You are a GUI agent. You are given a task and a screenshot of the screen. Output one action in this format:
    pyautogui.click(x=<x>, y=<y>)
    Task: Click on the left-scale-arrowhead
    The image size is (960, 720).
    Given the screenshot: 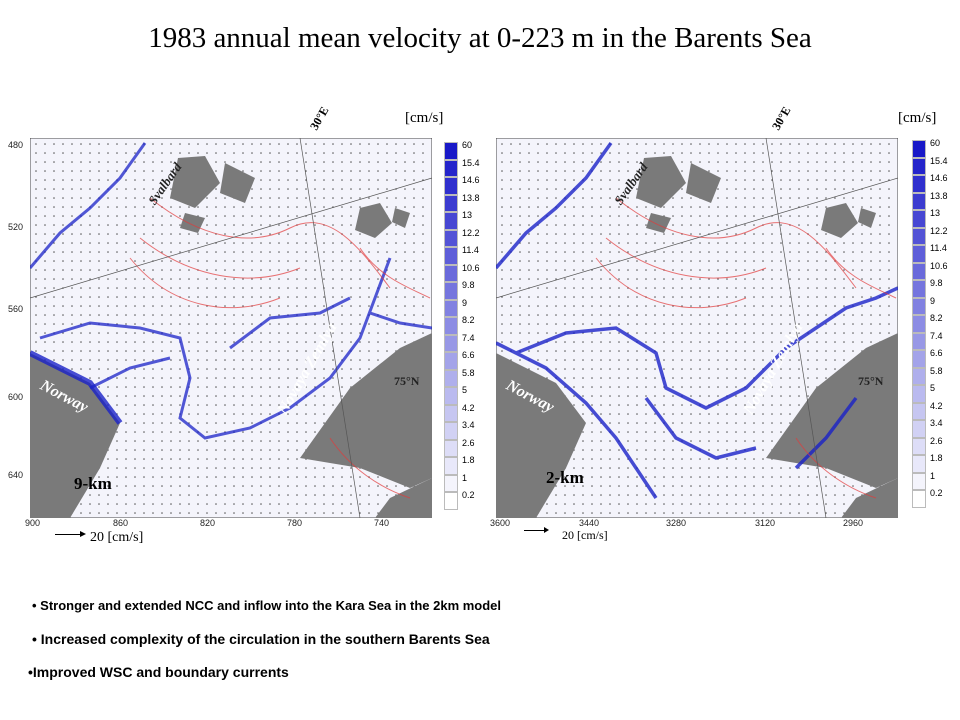 What is the action you would take?
    pyautogui.click(x=83, y=534)
    